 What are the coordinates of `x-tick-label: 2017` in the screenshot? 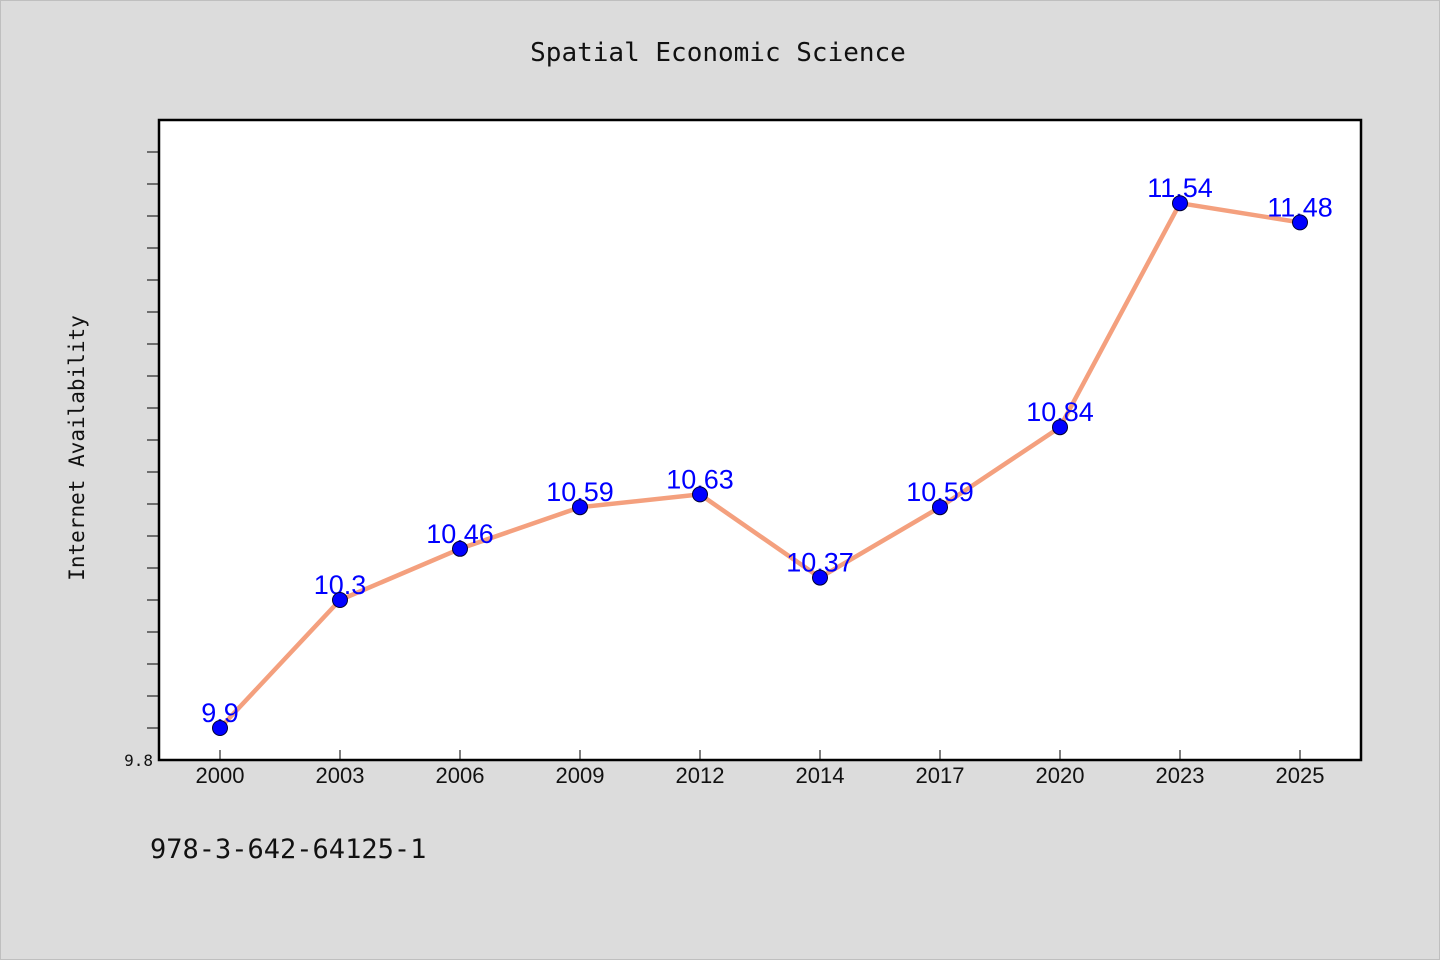 It's located at (940, 775).